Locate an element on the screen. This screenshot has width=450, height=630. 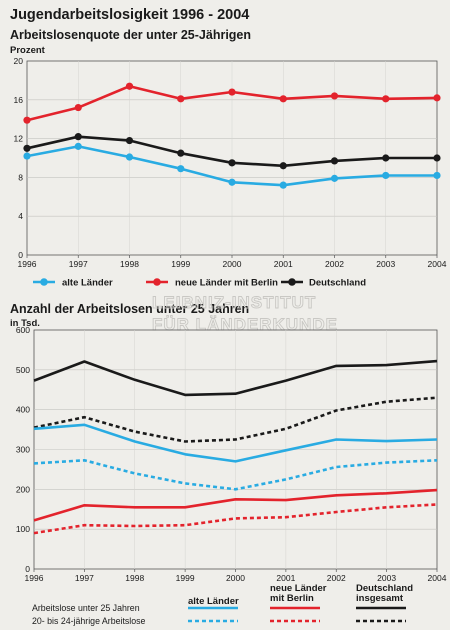
watermark-line-2: FÜR LÄNDERKUNDE is located at coordinates (245, 324).